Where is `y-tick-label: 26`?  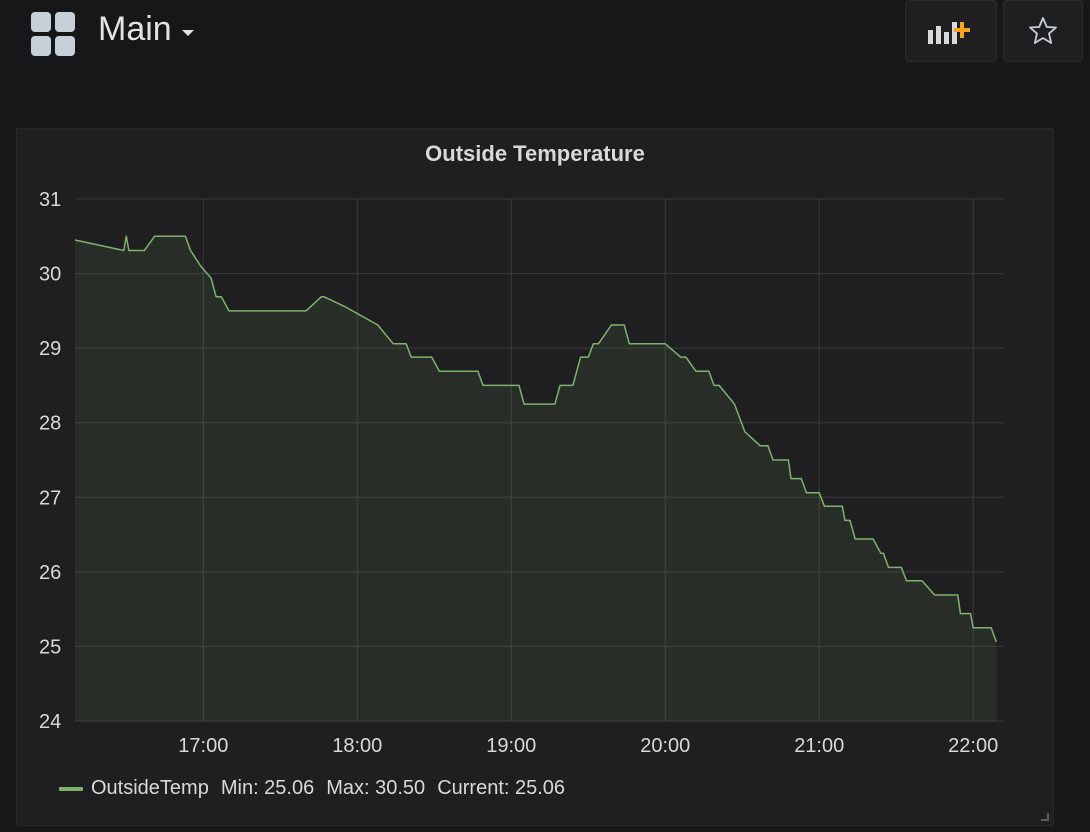
y-tick-label: 26 is located at coordinates (50, 573).